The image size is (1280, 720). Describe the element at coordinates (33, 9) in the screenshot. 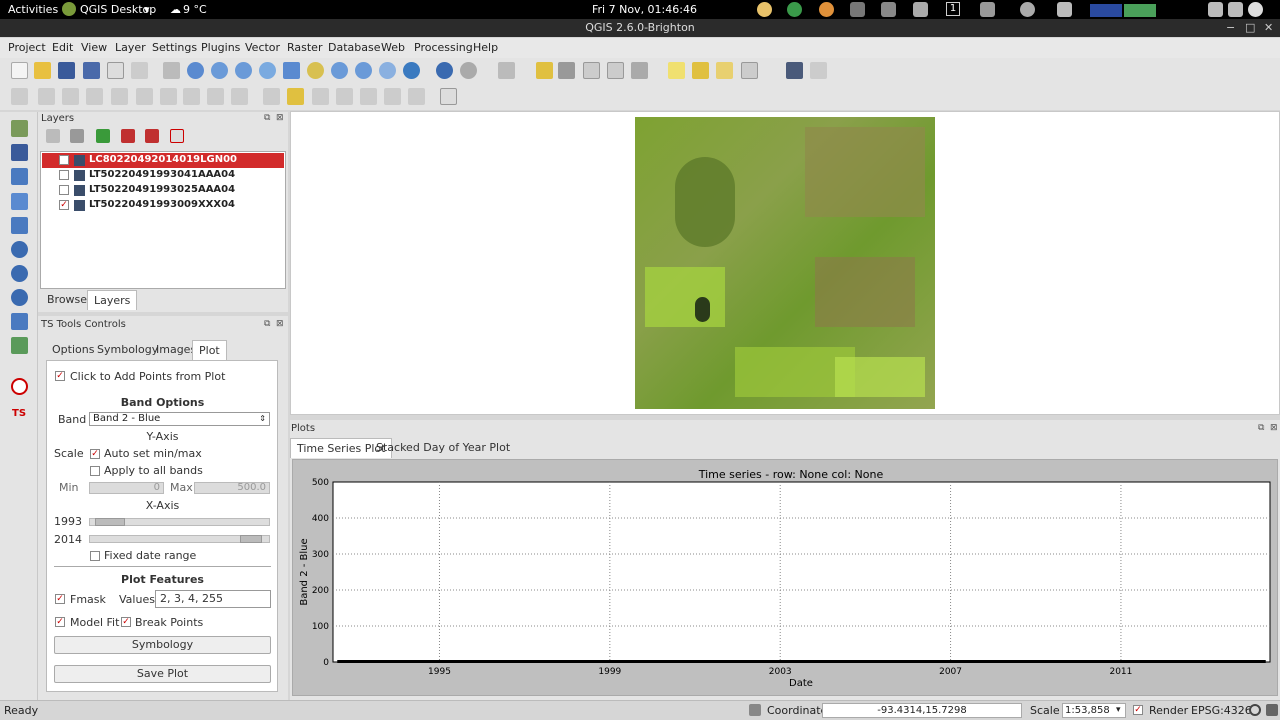

I see `activities-button: Activities` at that location.